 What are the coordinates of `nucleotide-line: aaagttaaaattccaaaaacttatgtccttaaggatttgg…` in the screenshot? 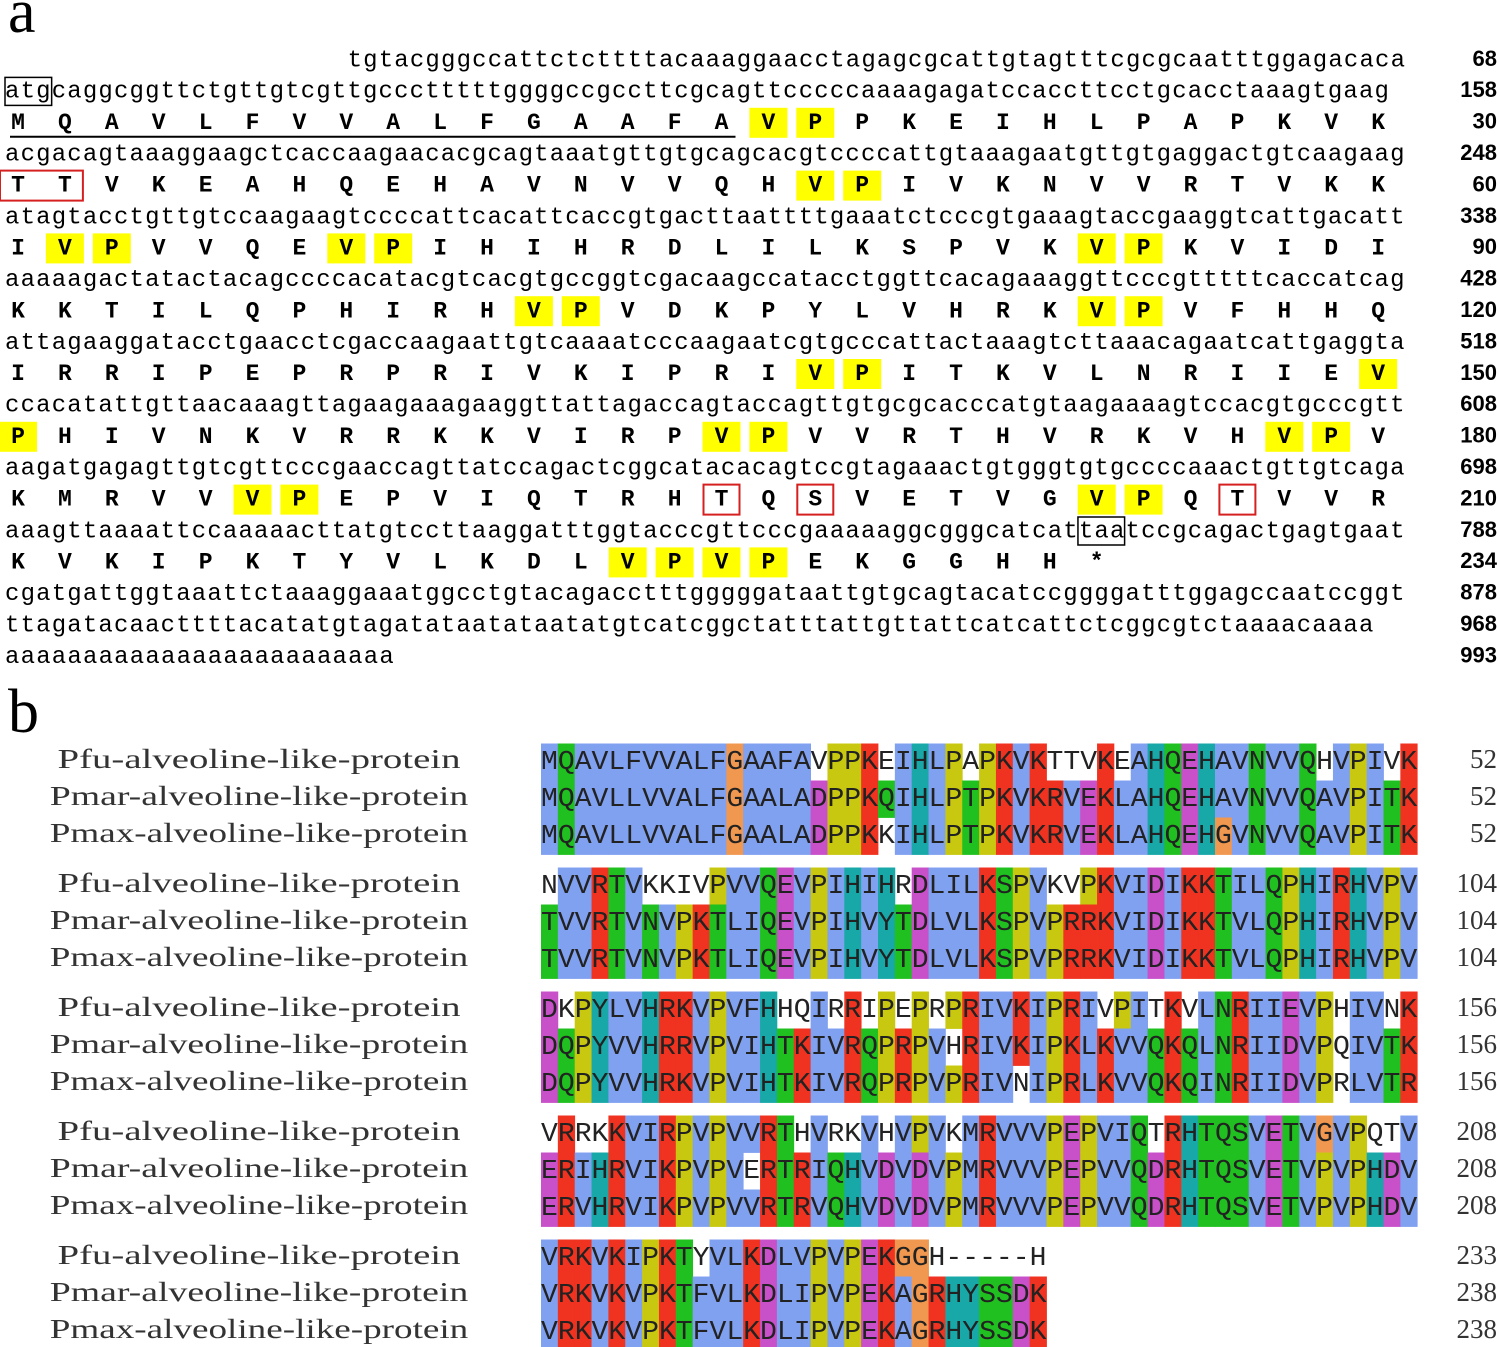 It's located at (705, 531).